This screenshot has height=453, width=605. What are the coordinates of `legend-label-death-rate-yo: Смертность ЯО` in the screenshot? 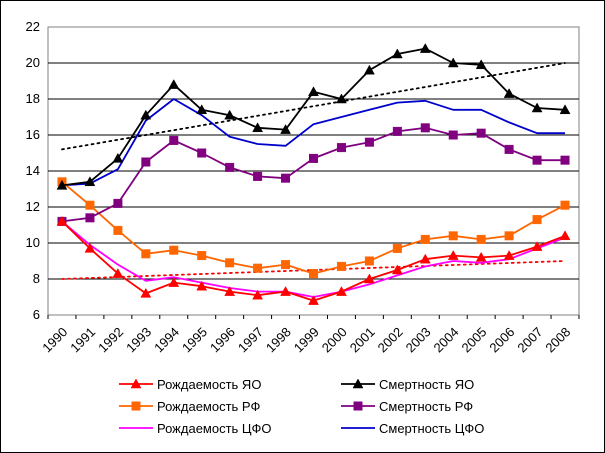 It's located at (426, 384).